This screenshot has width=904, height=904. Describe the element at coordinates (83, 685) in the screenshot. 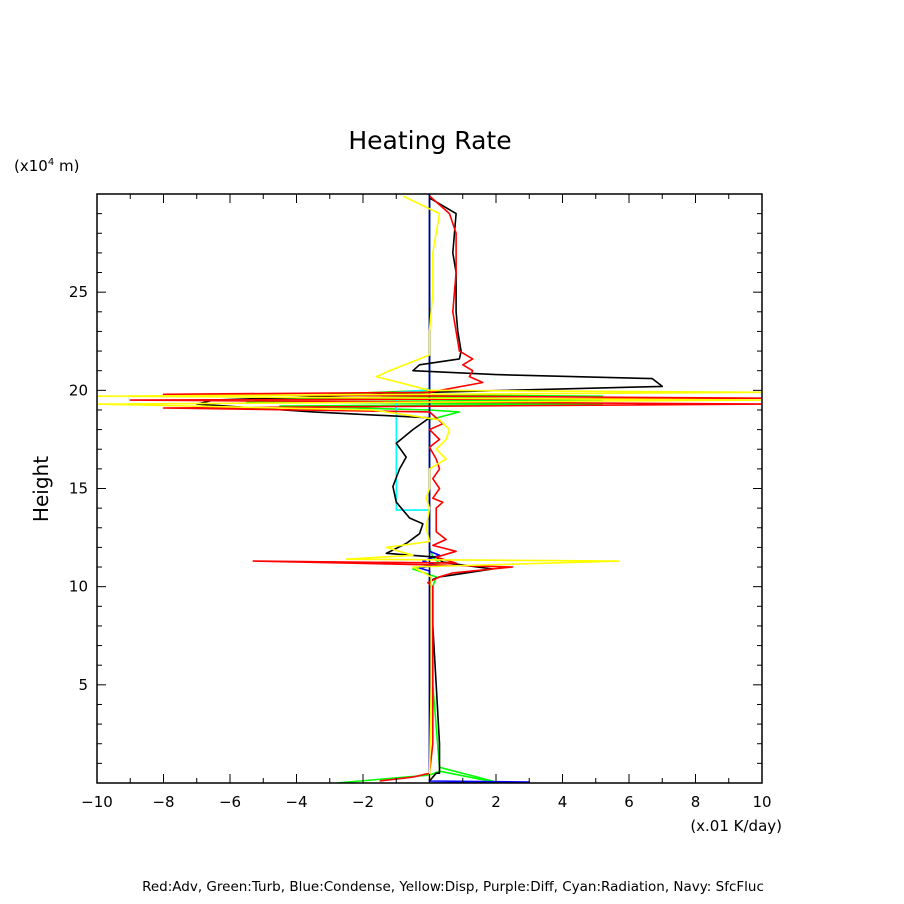

I see `y-tick-label: 5` at that location.